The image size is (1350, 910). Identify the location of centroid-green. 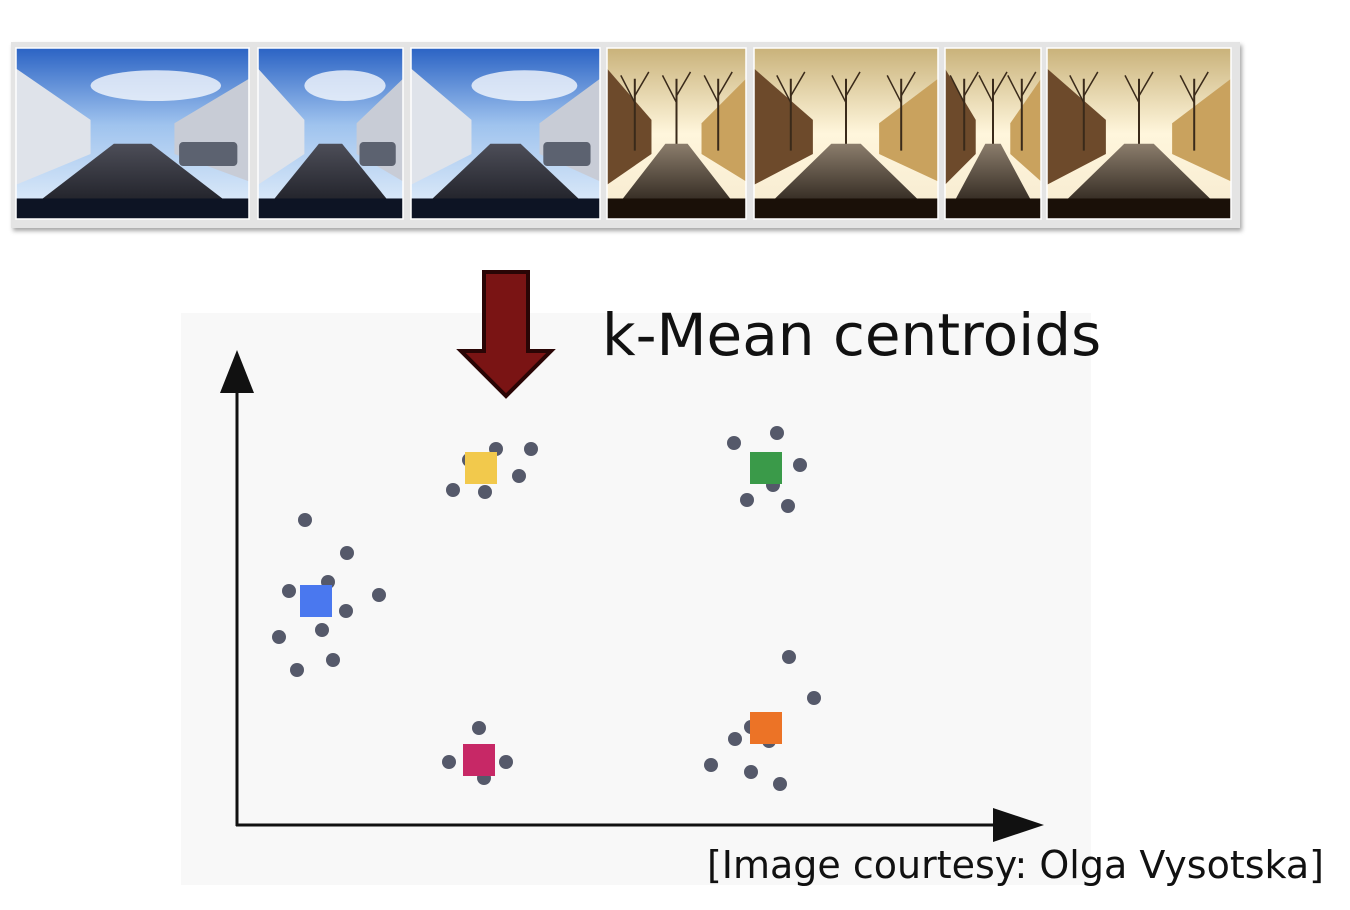
(766, 468).